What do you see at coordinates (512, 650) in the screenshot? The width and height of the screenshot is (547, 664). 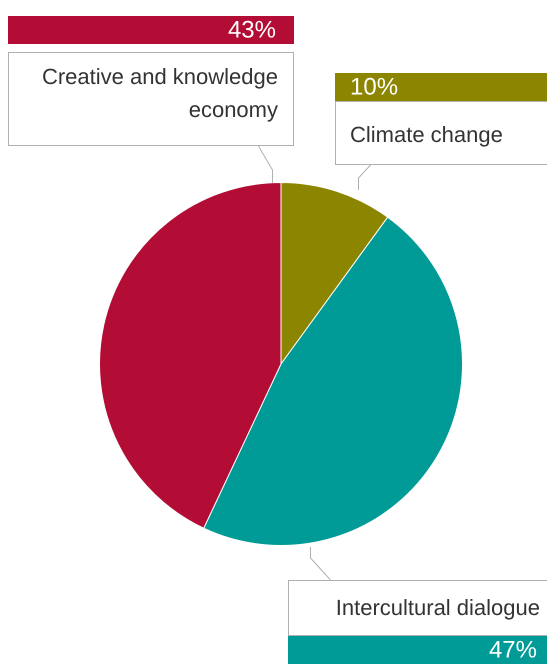 I see `data-label: 47%` at bounding box center [512, 650].